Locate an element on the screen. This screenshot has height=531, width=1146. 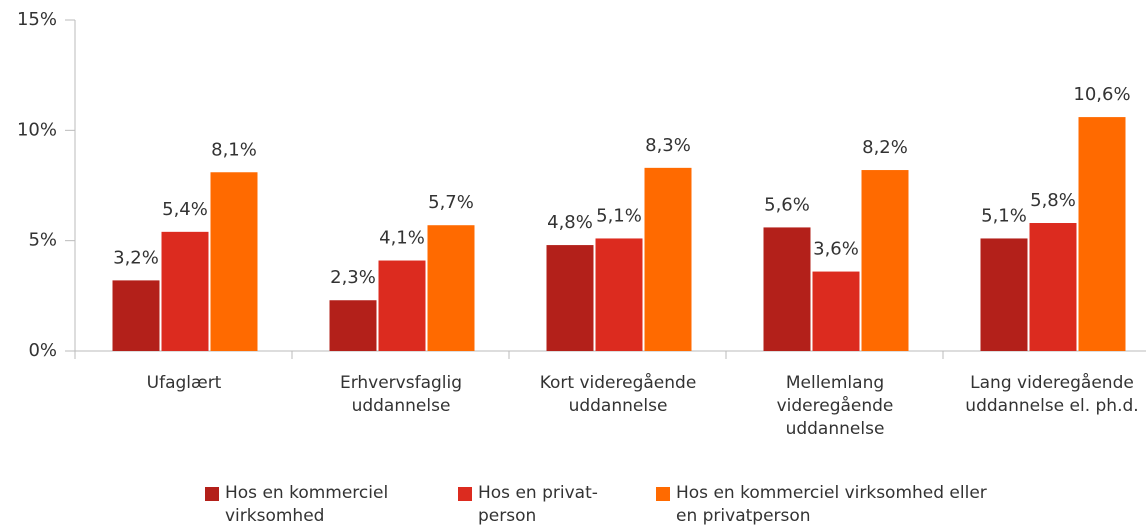
value-label: 3,2% is located at coordinates (136, 257).